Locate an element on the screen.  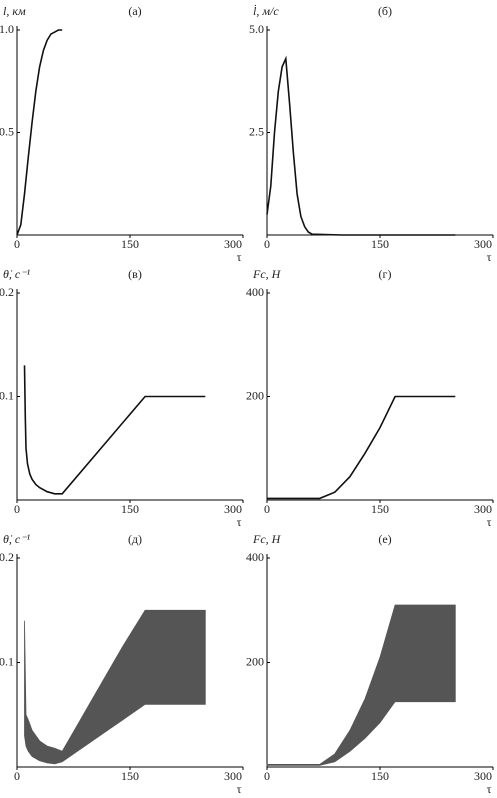
y-tick-label: 5.0 is located at coordinates (256, 29).